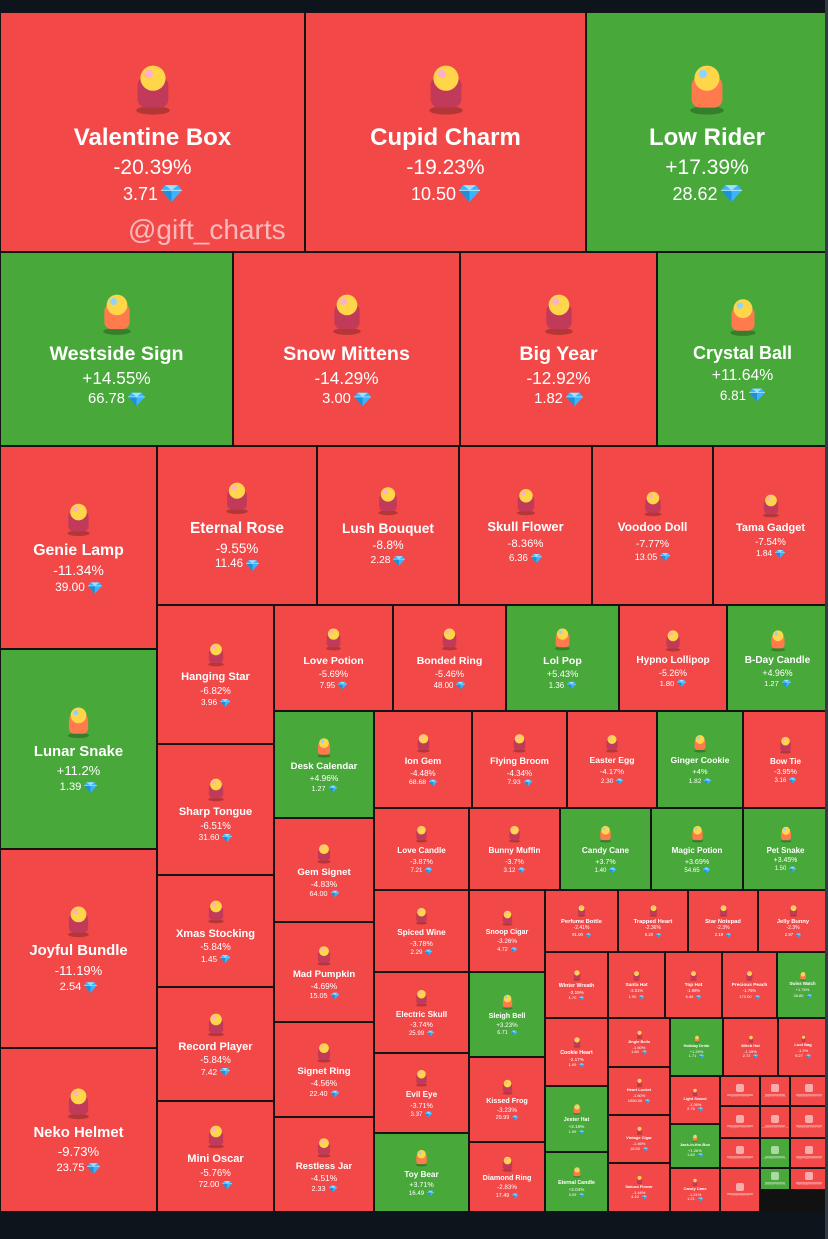 This screenshot has width=828, height=1239. What do you see at coordinates (421, 1012) in the screenshot?
I see `tile-electric-skull: Electric Skull -3.74% 25.99` at bounding box center [421, 1012].